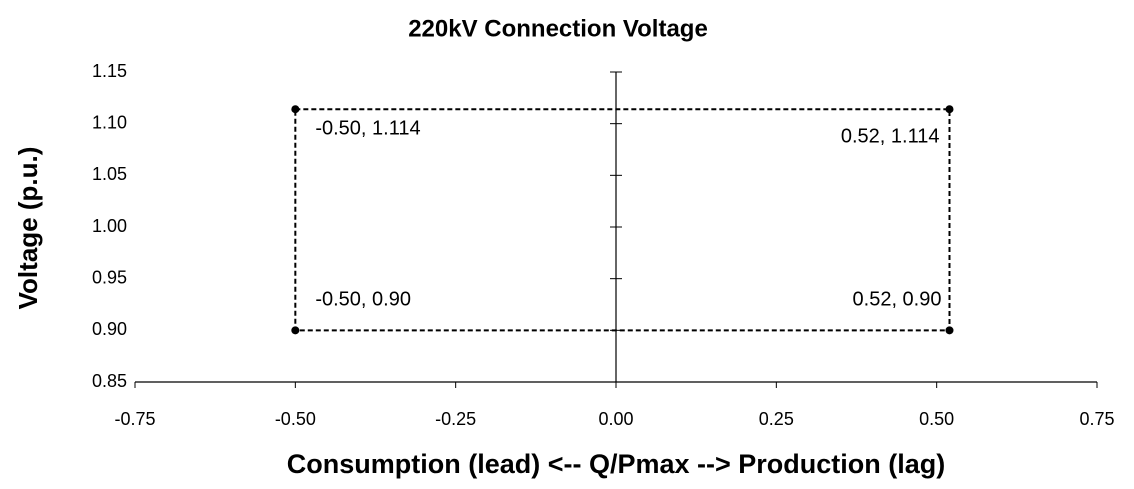 This screenshot has height=489, width=1134. What do you see at coordinates (367, 128) in the screenshot?
I see `data-label: -0.50, 1.114` at bounding box center [367, 128].